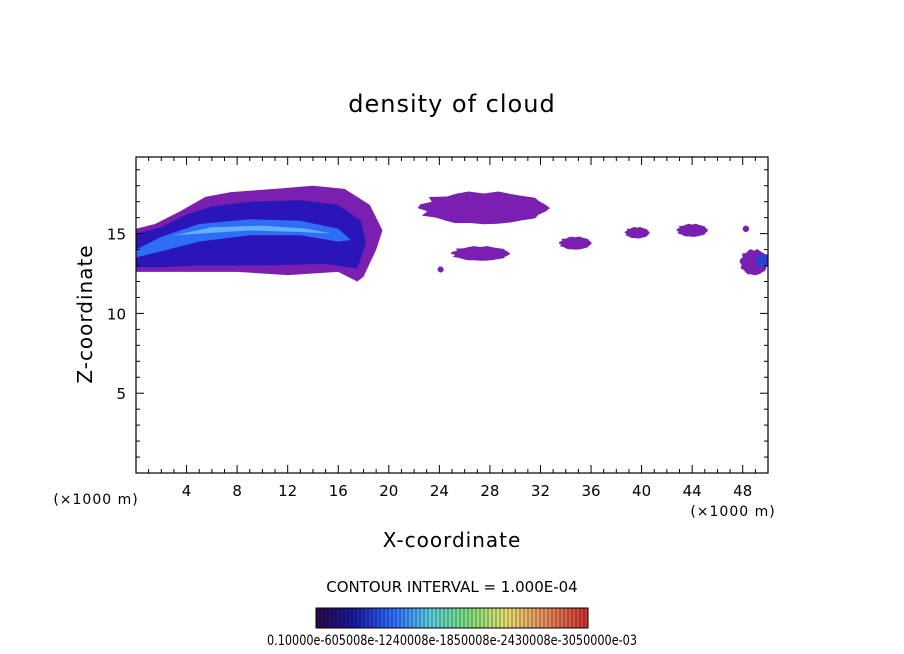 The width and height of the screenshot is (904, 654). Describe the element at coordinates (452, 233) in the screenshot. I see `cloud-field` at that location.